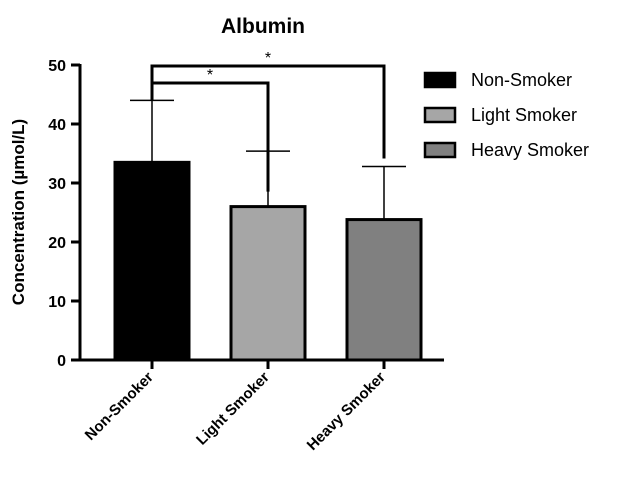  I want to click on bar-non-smoker, so click(152, 261).